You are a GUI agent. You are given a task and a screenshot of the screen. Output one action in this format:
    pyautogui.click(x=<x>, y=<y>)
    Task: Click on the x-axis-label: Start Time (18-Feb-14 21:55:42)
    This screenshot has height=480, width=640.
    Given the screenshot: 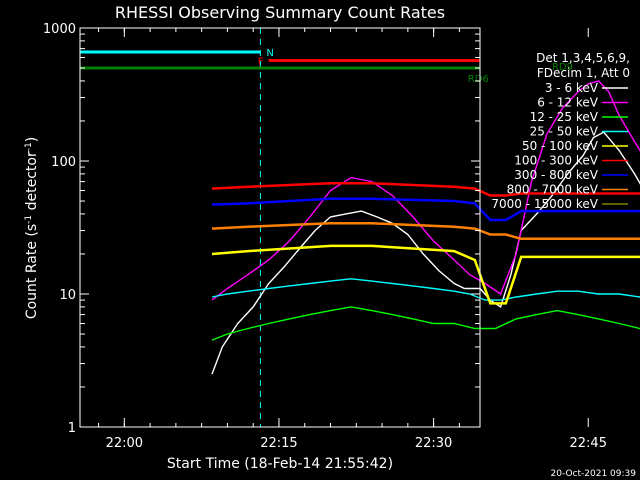 What is the action you would take?
    pyautogui.click(x=280, y=464)
    